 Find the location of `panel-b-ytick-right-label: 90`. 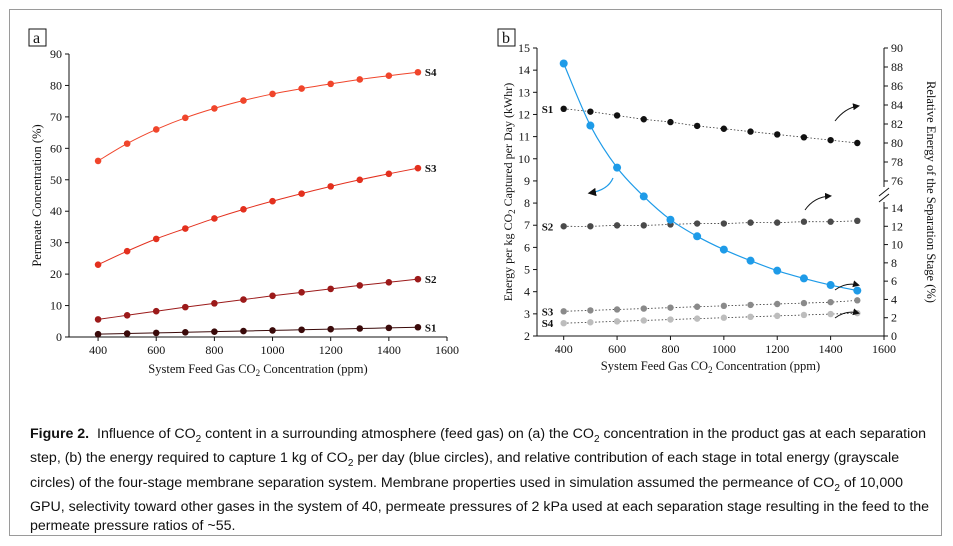

panel-b-ytick-right-label: 90 is located at coordinates (897, 48).